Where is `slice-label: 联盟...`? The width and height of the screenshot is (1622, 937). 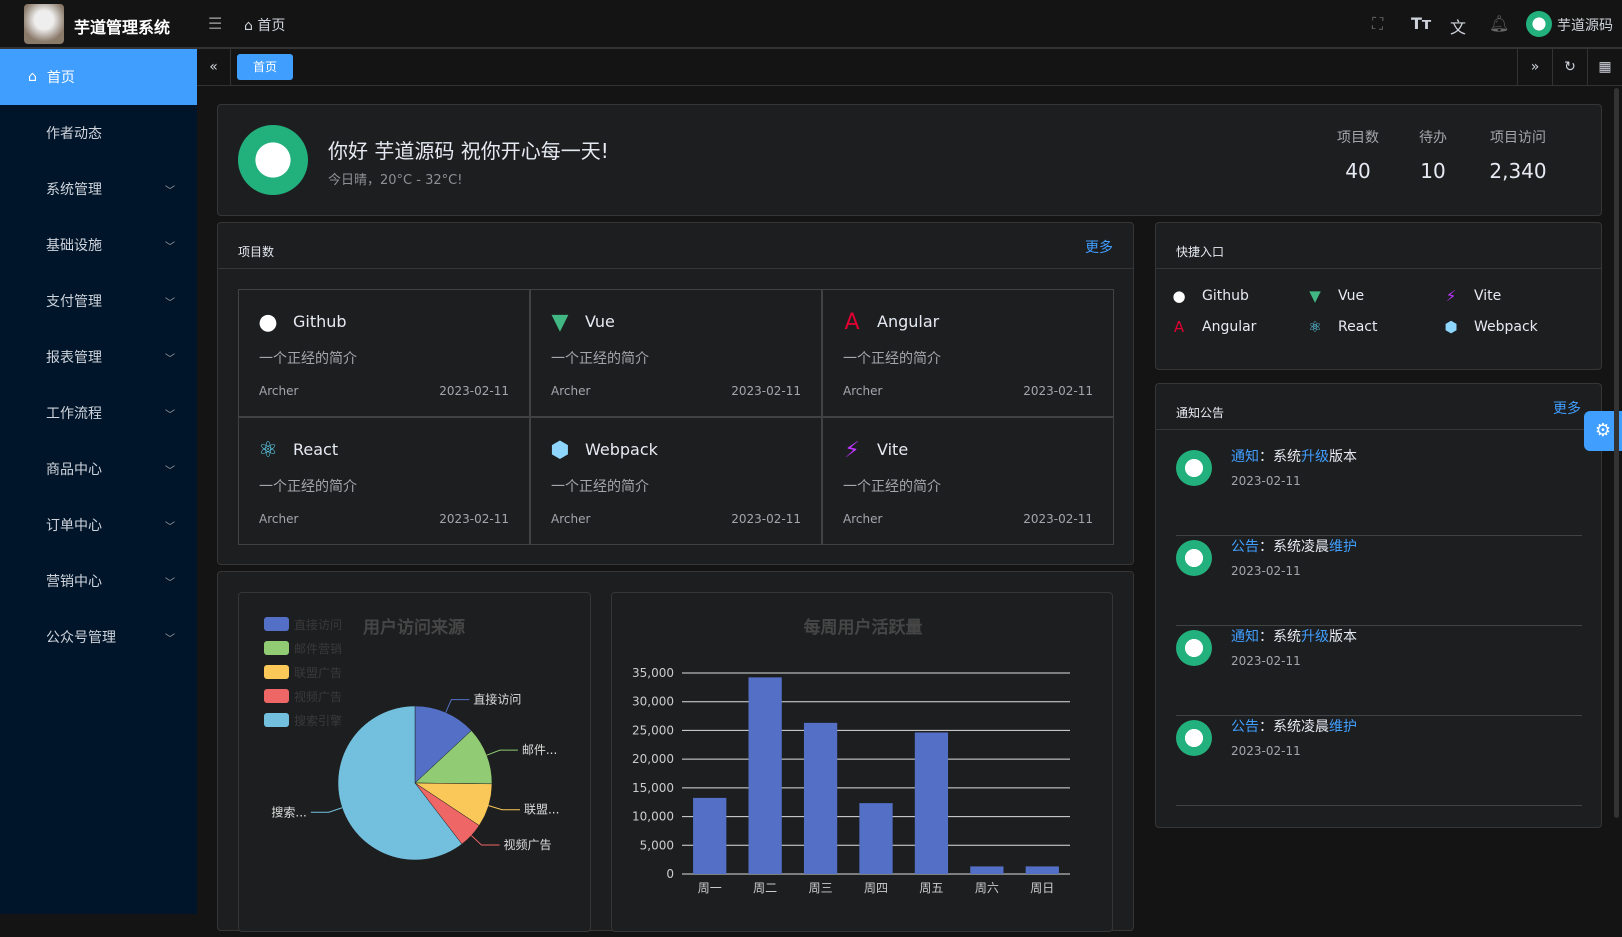
slice-label: 联盟... is located at coordinates (541, 810).